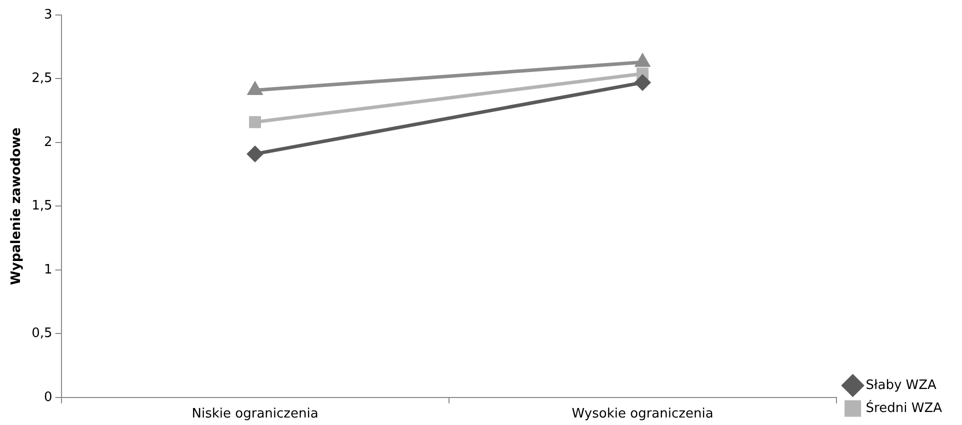  What do you see at coordinates (42, 206) in the screenshot?
I see `y-tick-label: 1,5` at bounding box center [42, 206].